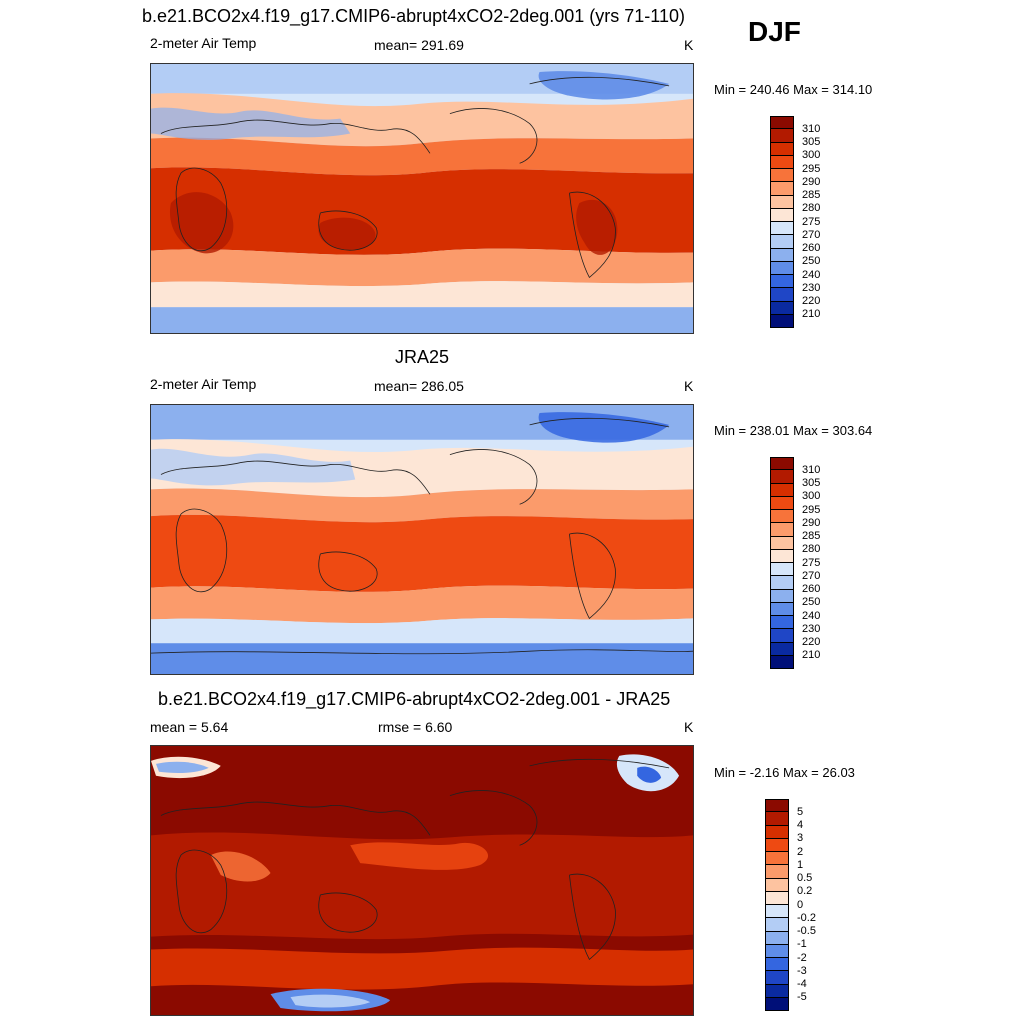 The height and width of the screenshot is (1024, 1024). Describe the element at coordinates (800, 904) in the screenshot. I see `colorbar-tick-label: 0` at that location.